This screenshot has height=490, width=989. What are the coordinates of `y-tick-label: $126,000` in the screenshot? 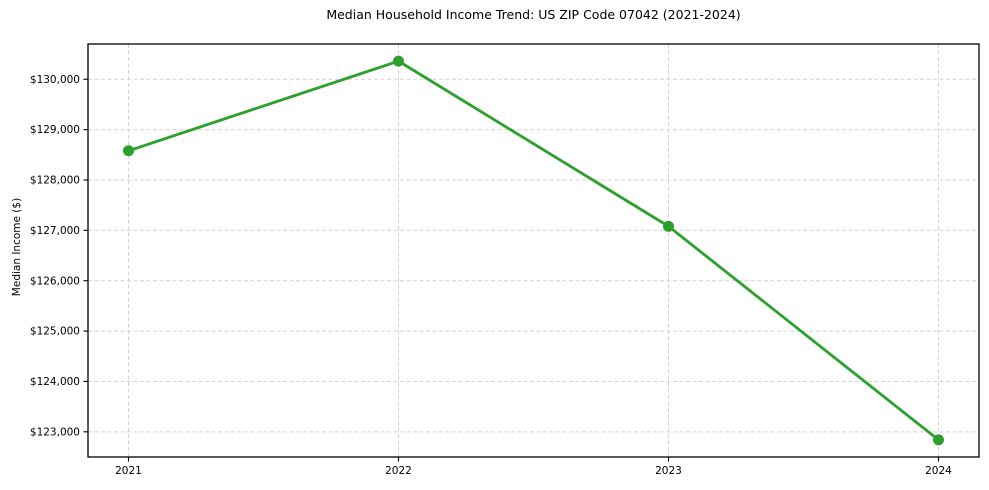 It's located at (55, 281).